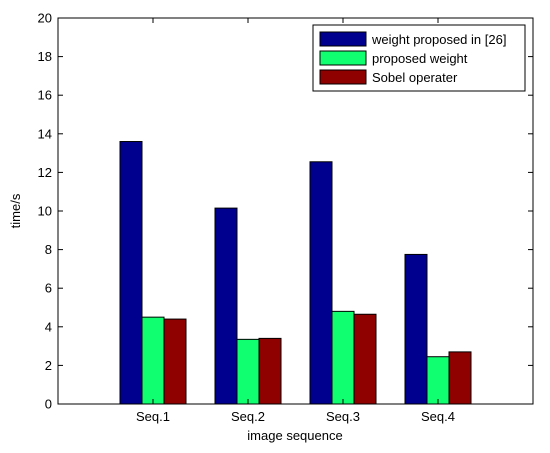 The width and height of the screenshot is (550, 453). What do you see at coordinates (438, 39) in the screenshot?
I see `legend-label-1: weight proposed in [26]` at bounding box center [438, 39].